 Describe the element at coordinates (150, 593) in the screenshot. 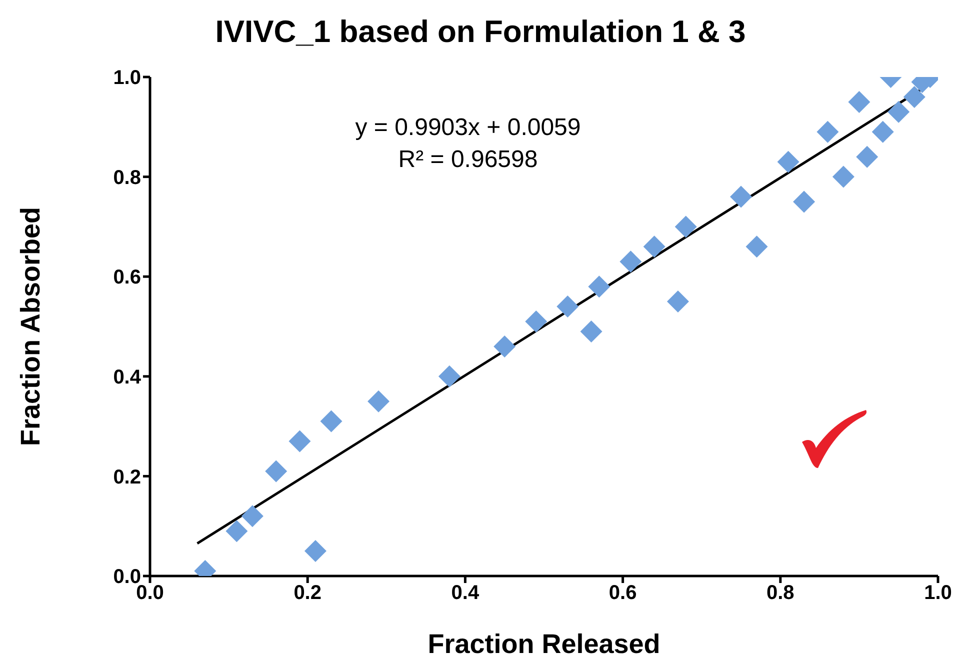

I see `x-tick-label: 0.0` at that location.